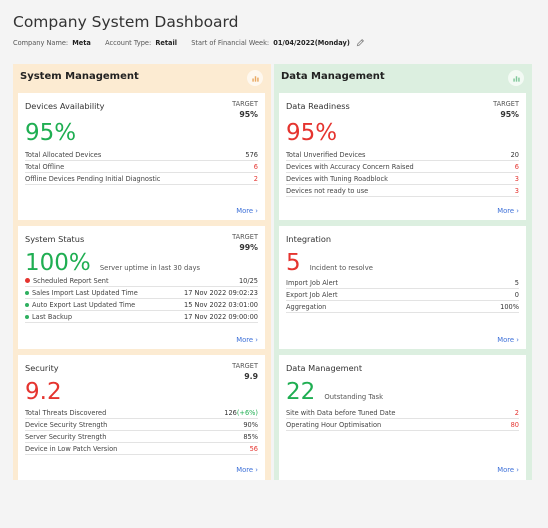  What do you see at coordinates (516, 178) in the screenshot?
I see `row-value: 3` at bounding box center [516, 178].